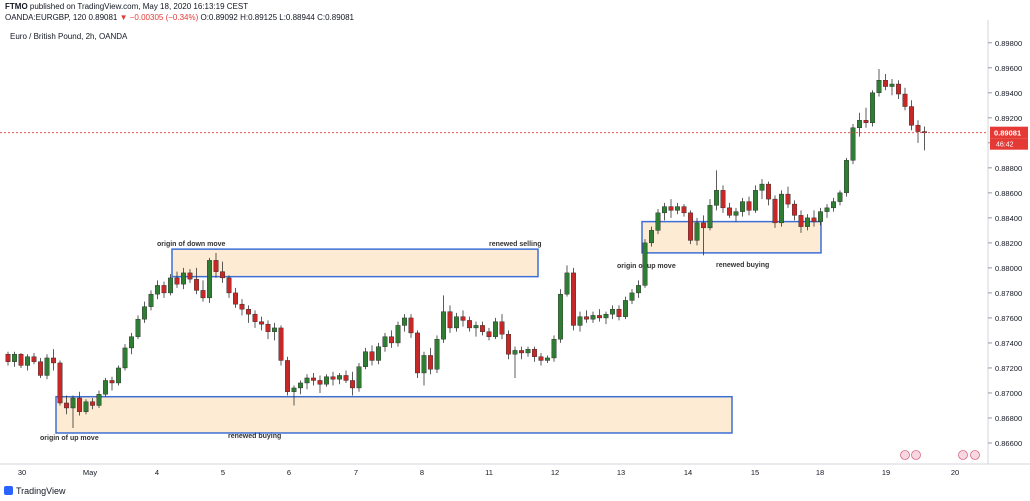 The width and height of the screenshot is (1030, 501). What do you see at coordinates (259, 17) in the screenshot?
I see `ohlc-high: H:0.89125` at bounding box center [259, 17].